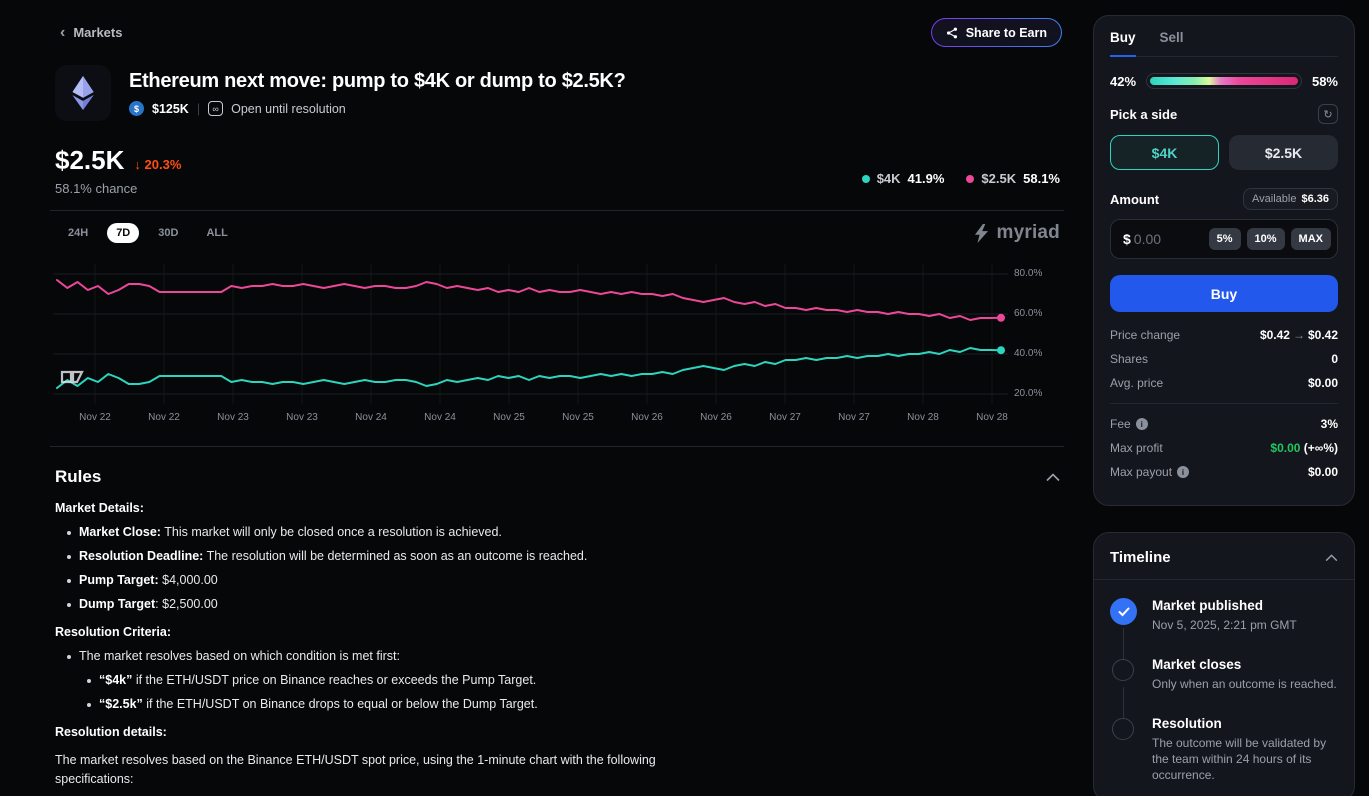  Describe the element at coordinates (1171, 37) in the screenshot. I see `tab-sell: Sell` at that location.